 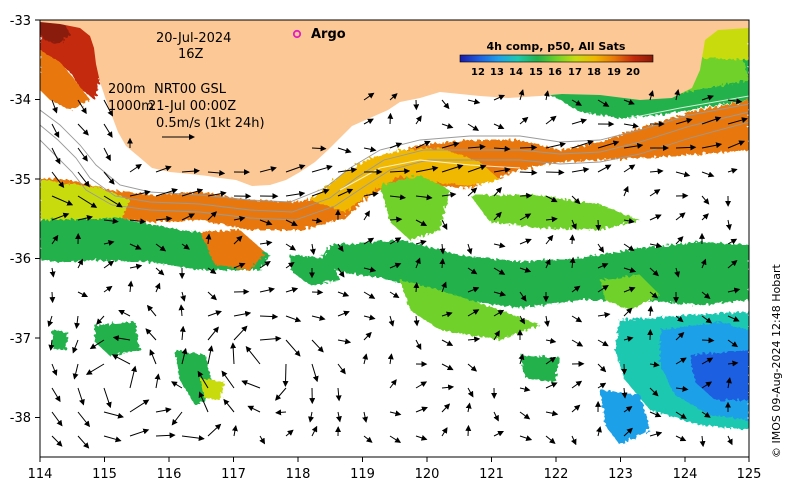 I want to click on colorbar-tick-label: 16, so click(x=555, y=72).